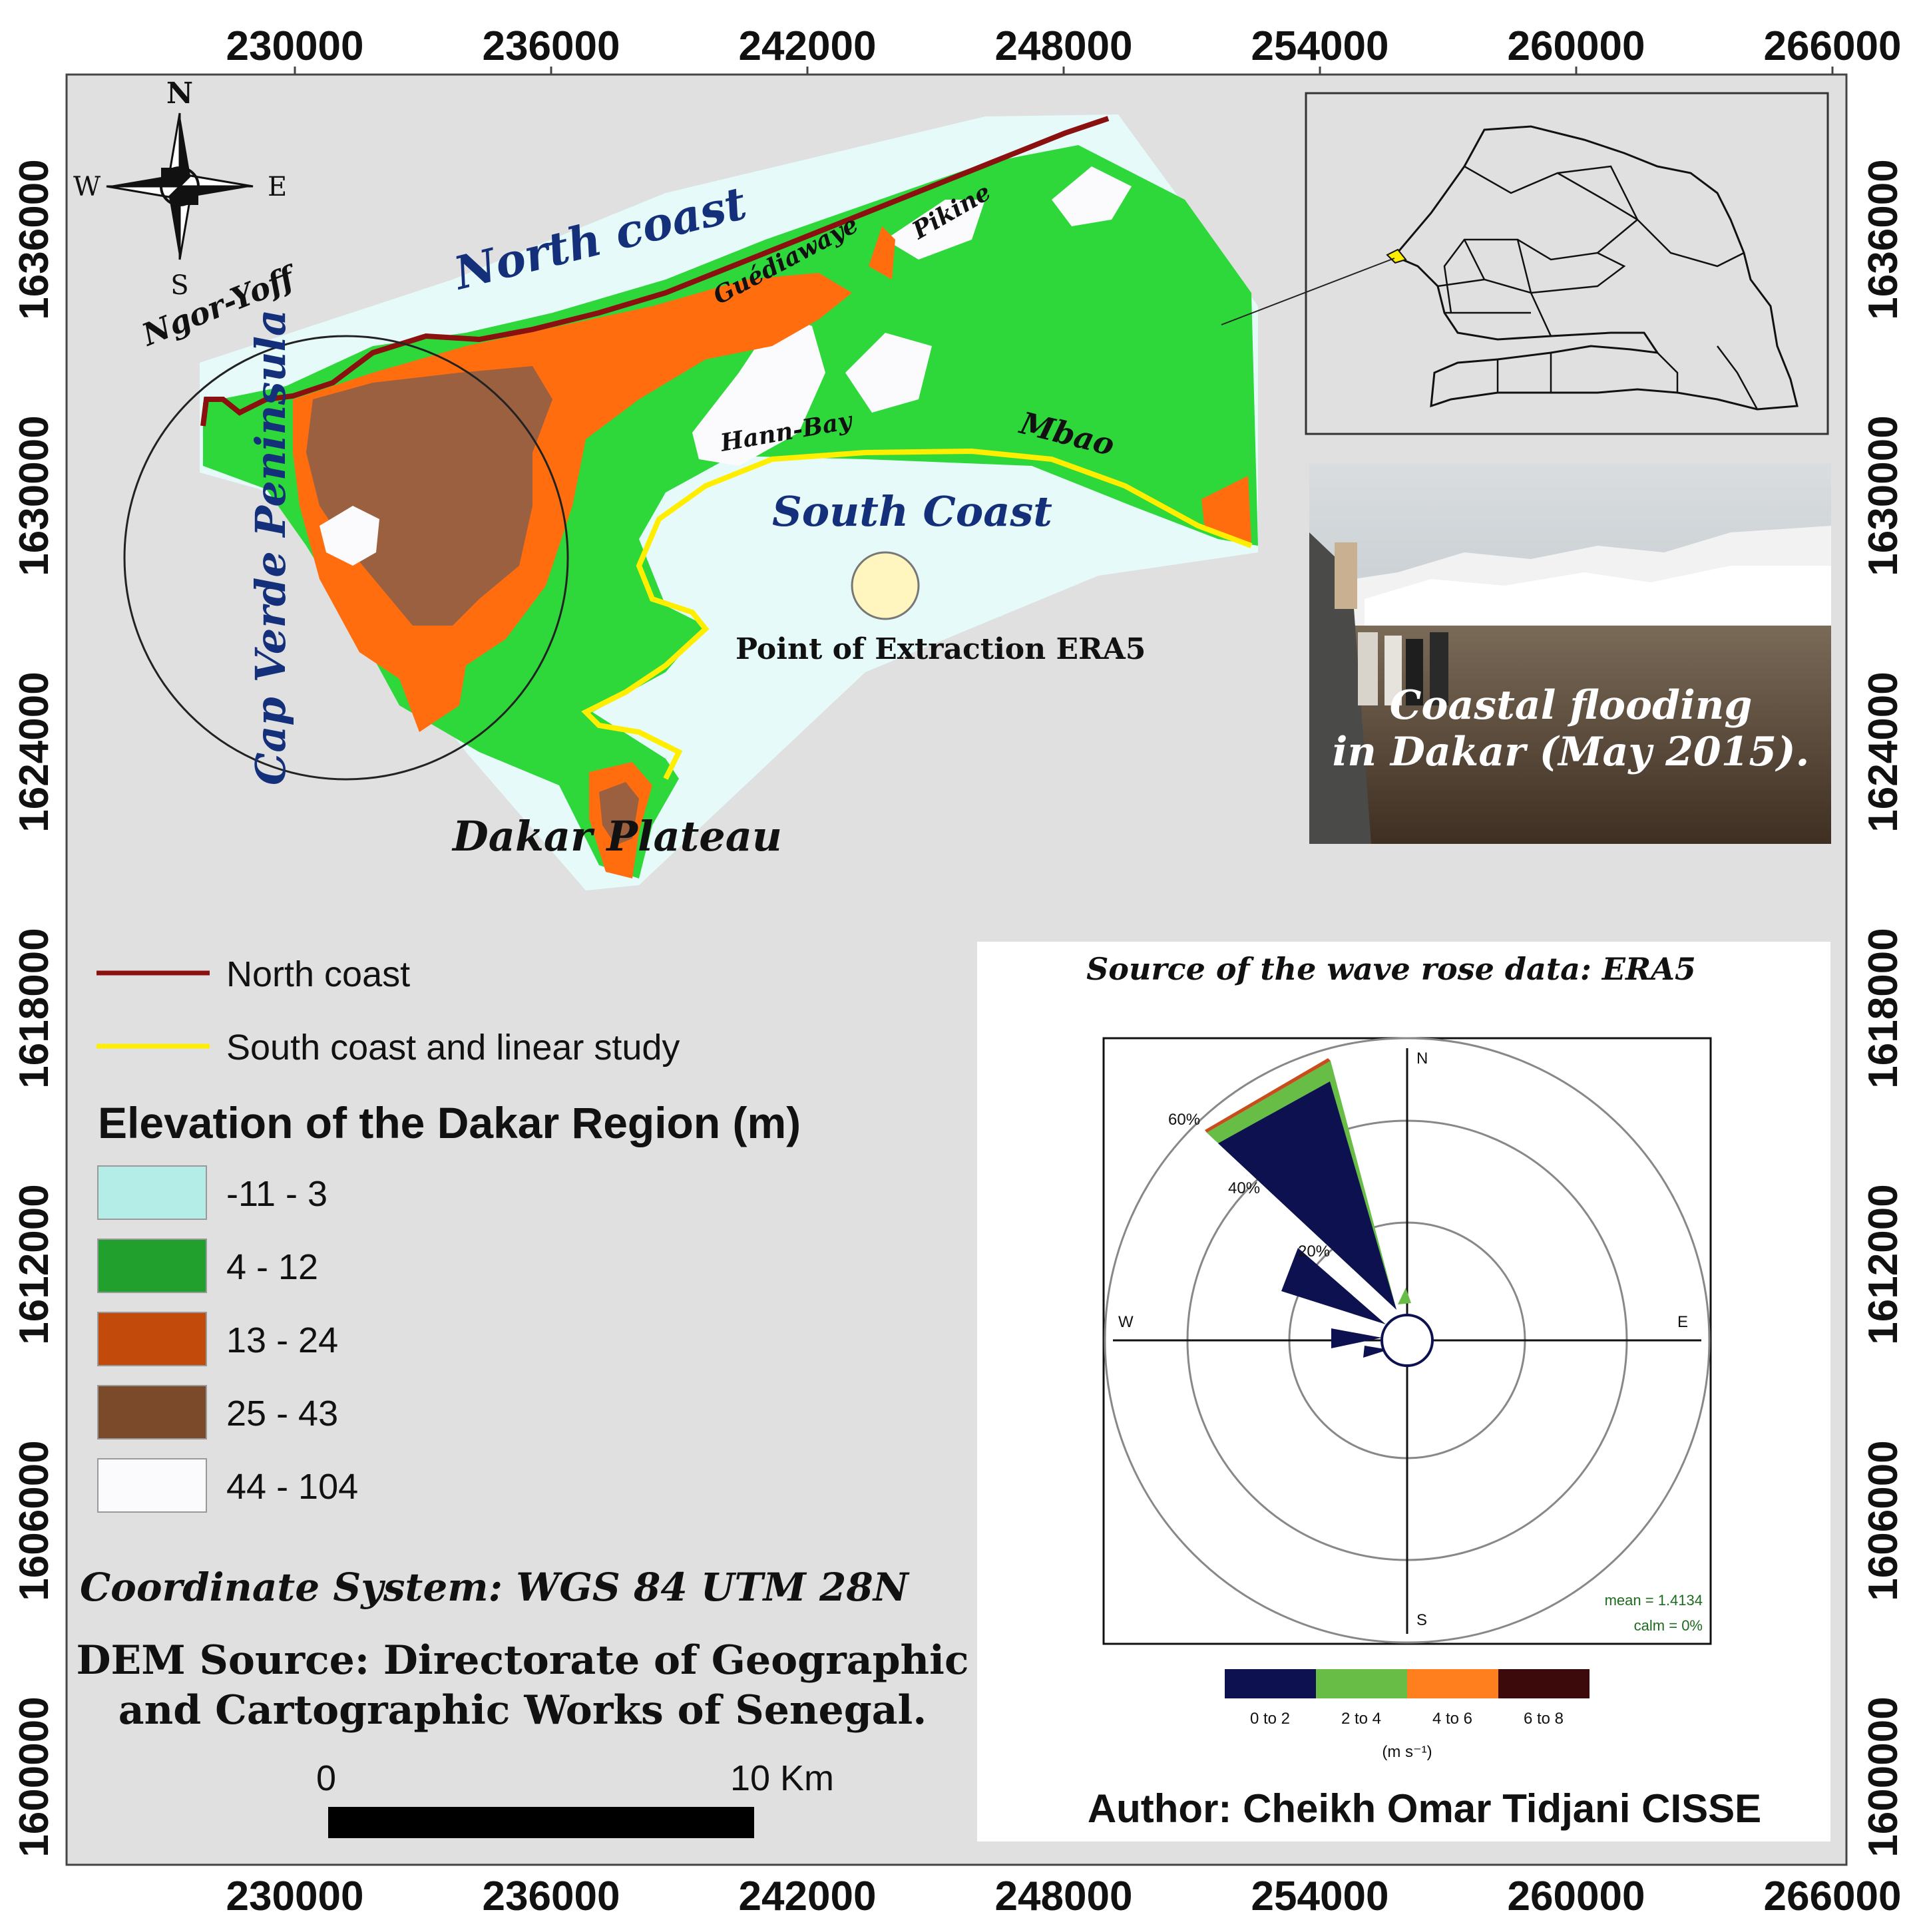 This screenshot has height=1932, width=1913. I want to click on x-tick-top-3: 248000, so click(1064, 46).